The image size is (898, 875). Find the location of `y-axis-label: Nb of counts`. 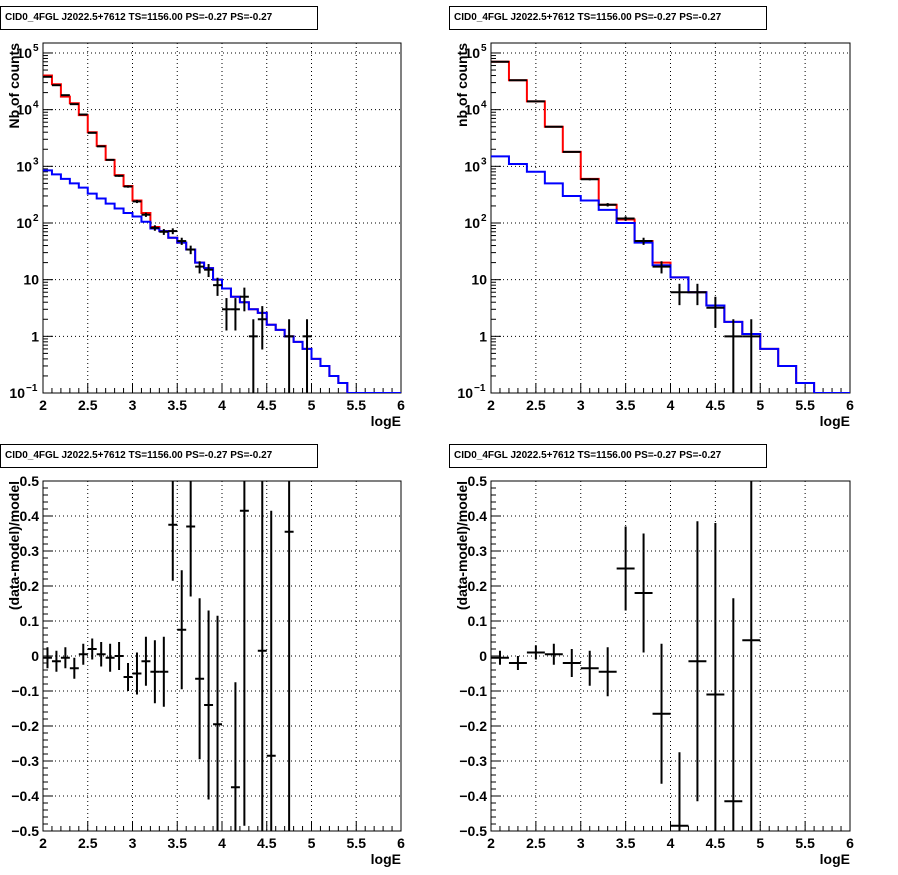

y-axis-label: Nb of counts is located at coordinates (14, 86).